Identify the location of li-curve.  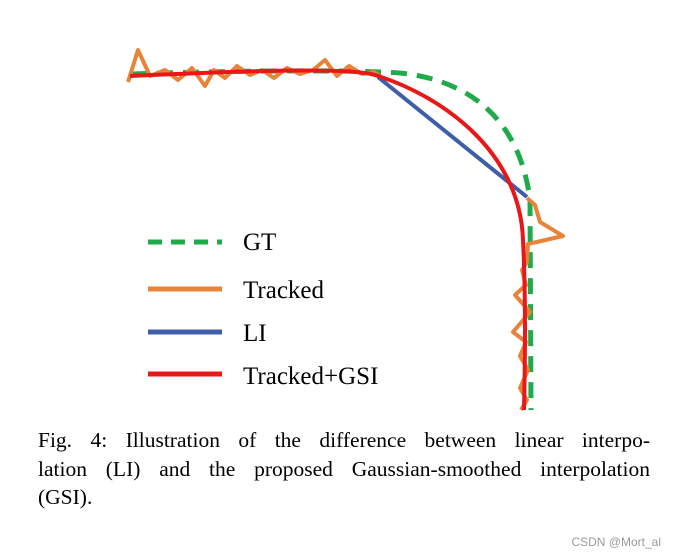
(452, 137).